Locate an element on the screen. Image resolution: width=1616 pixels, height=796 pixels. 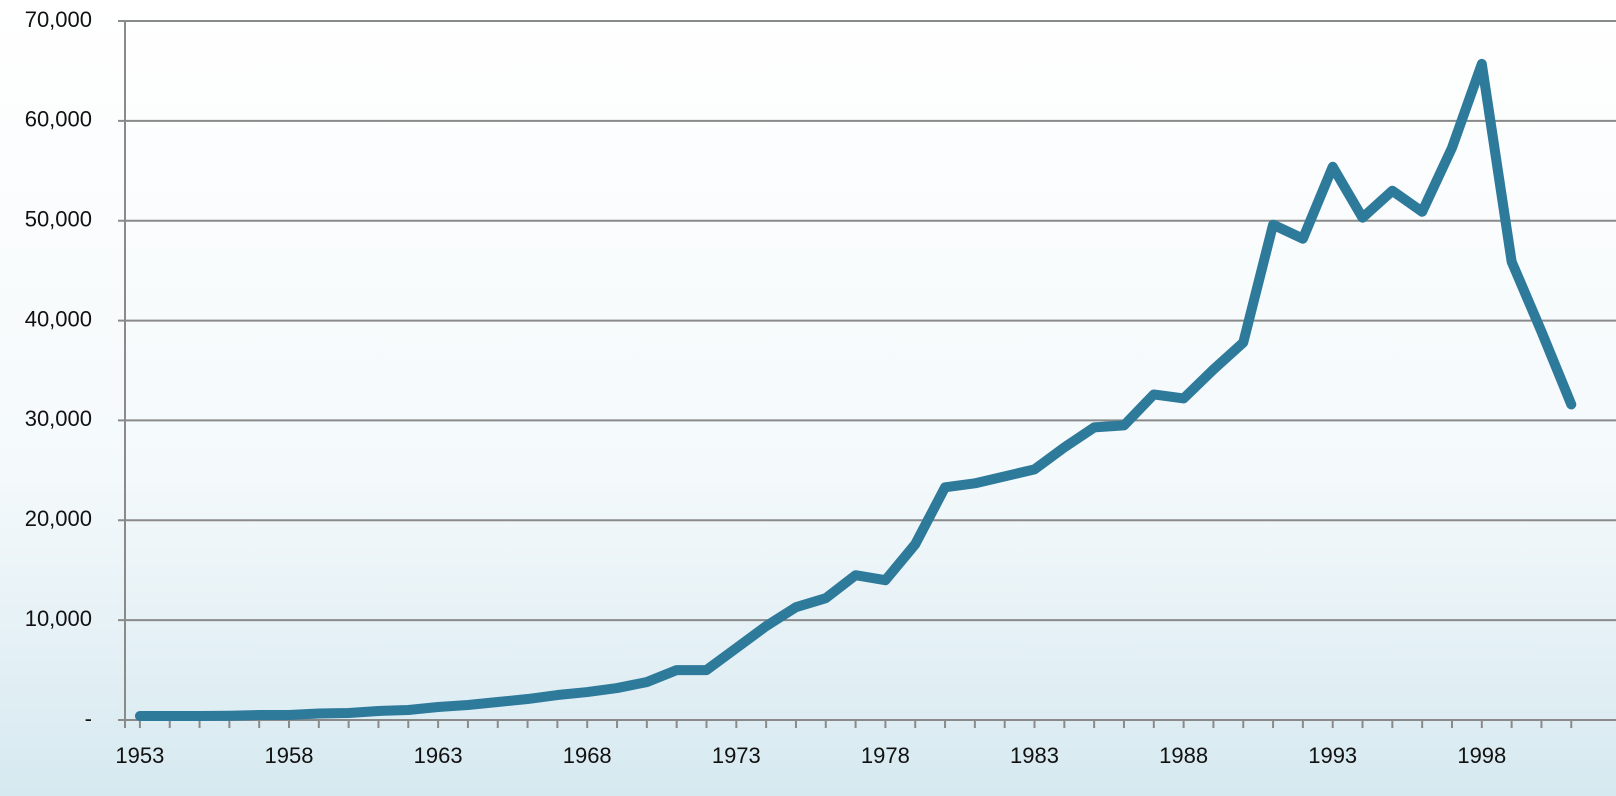
x-tick-label: 1983 is located at coordinates (1034, 755).